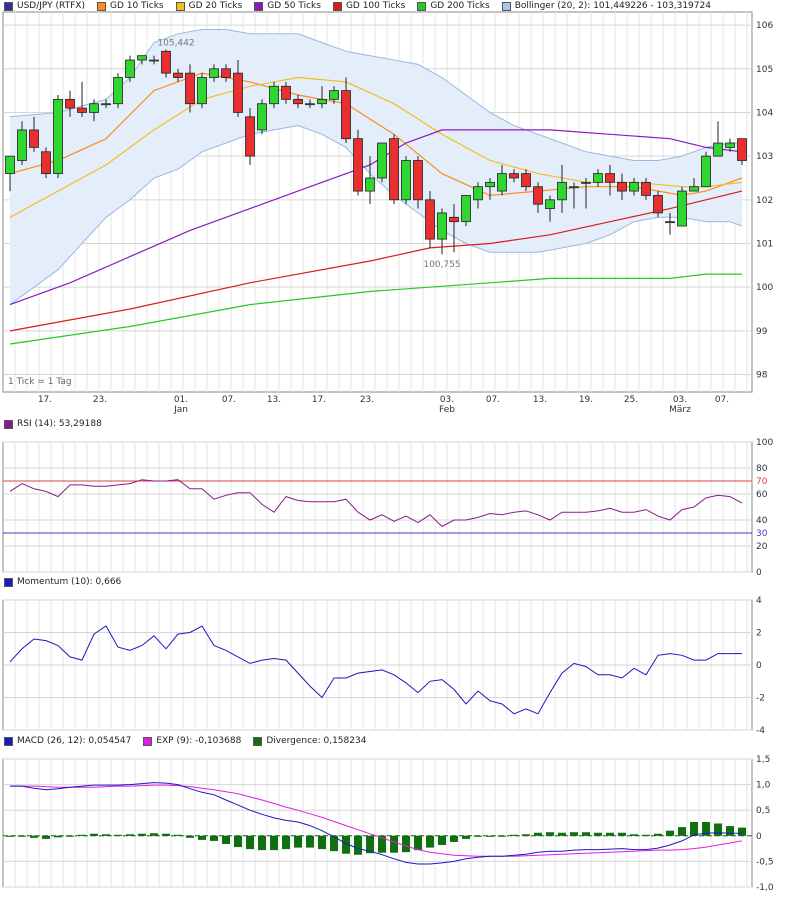 The height and width of the screenshot is (898, 792). Describe the element at coordinates (40, 382) in the screenshot. I see `tick-note: 1 Tick = 1 Tag` at that location.